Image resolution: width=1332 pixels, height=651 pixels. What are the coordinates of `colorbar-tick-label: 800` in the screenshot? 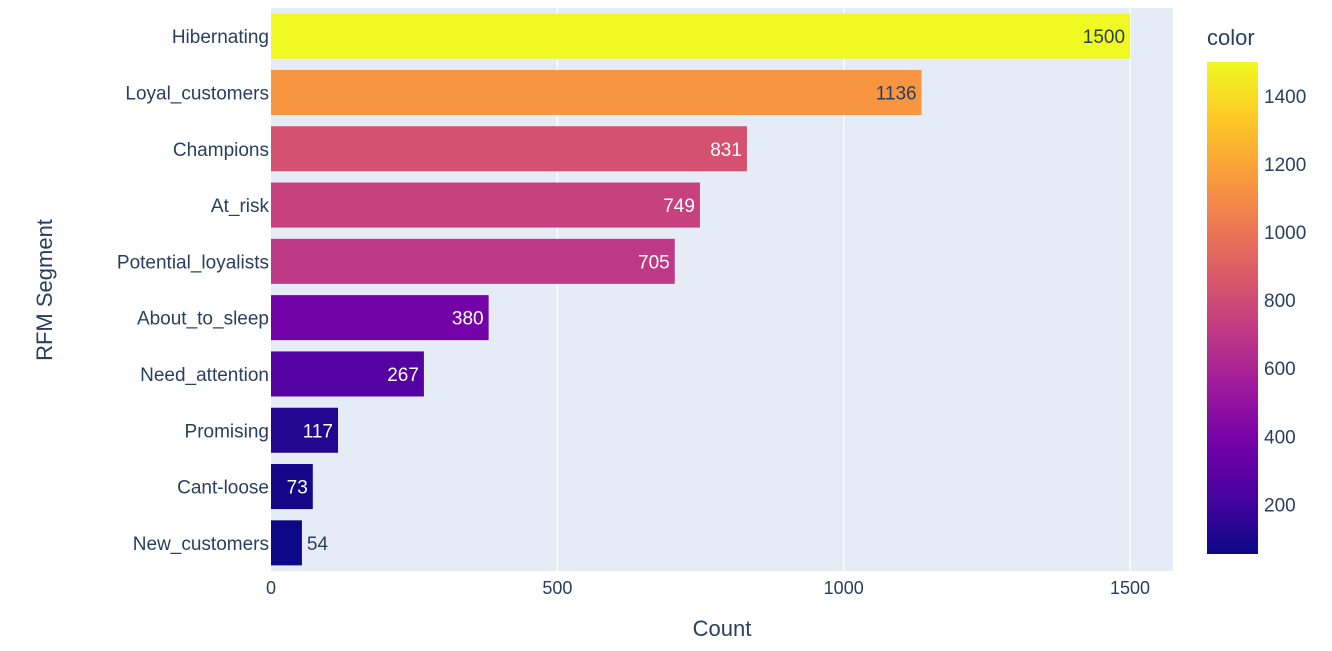 It's located at (1280, 301).